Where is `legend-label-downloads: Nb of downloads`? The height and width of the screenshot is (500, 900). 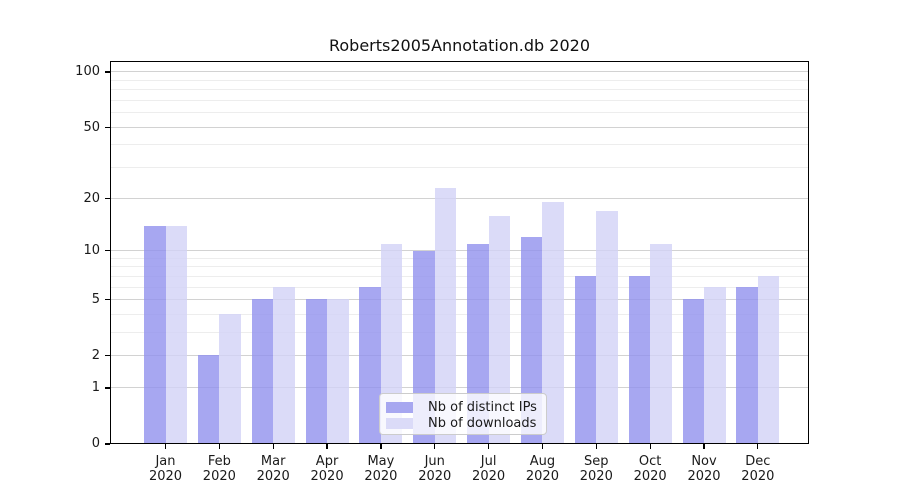
legend-label-downloads: Nb of downloads is located at coordinates (482, 424).